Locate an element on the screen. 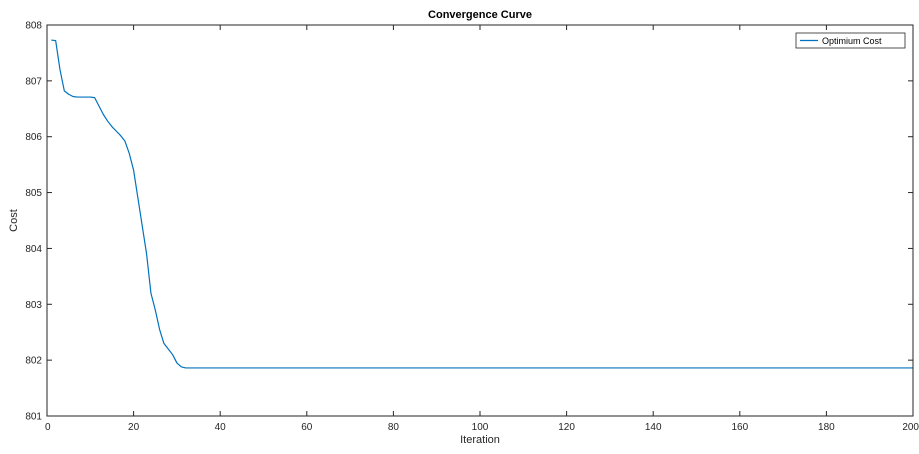  y-tick-label: 803 is located at coordinates (33, 305).